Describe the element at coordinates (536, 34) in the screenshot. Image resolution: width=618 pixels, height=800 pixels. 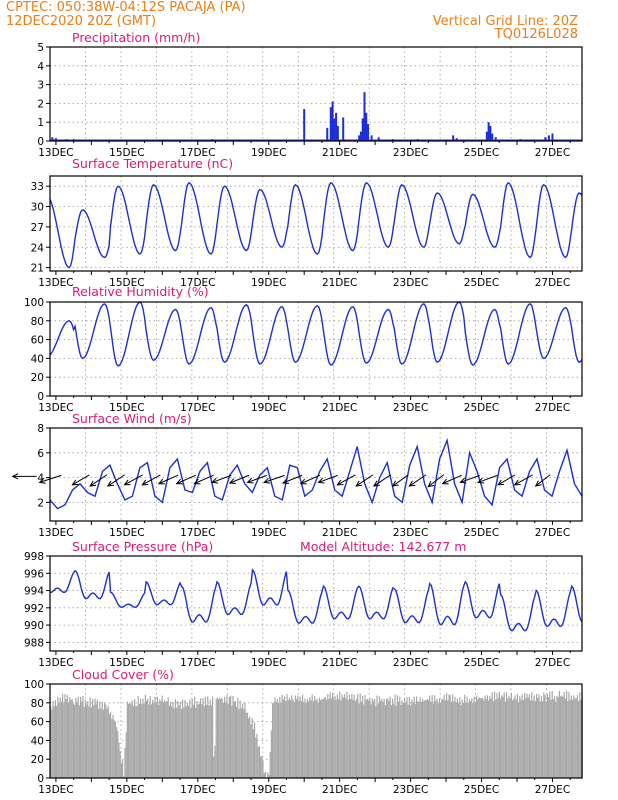
I see `header-model-code: TQ0126L028` at that location.